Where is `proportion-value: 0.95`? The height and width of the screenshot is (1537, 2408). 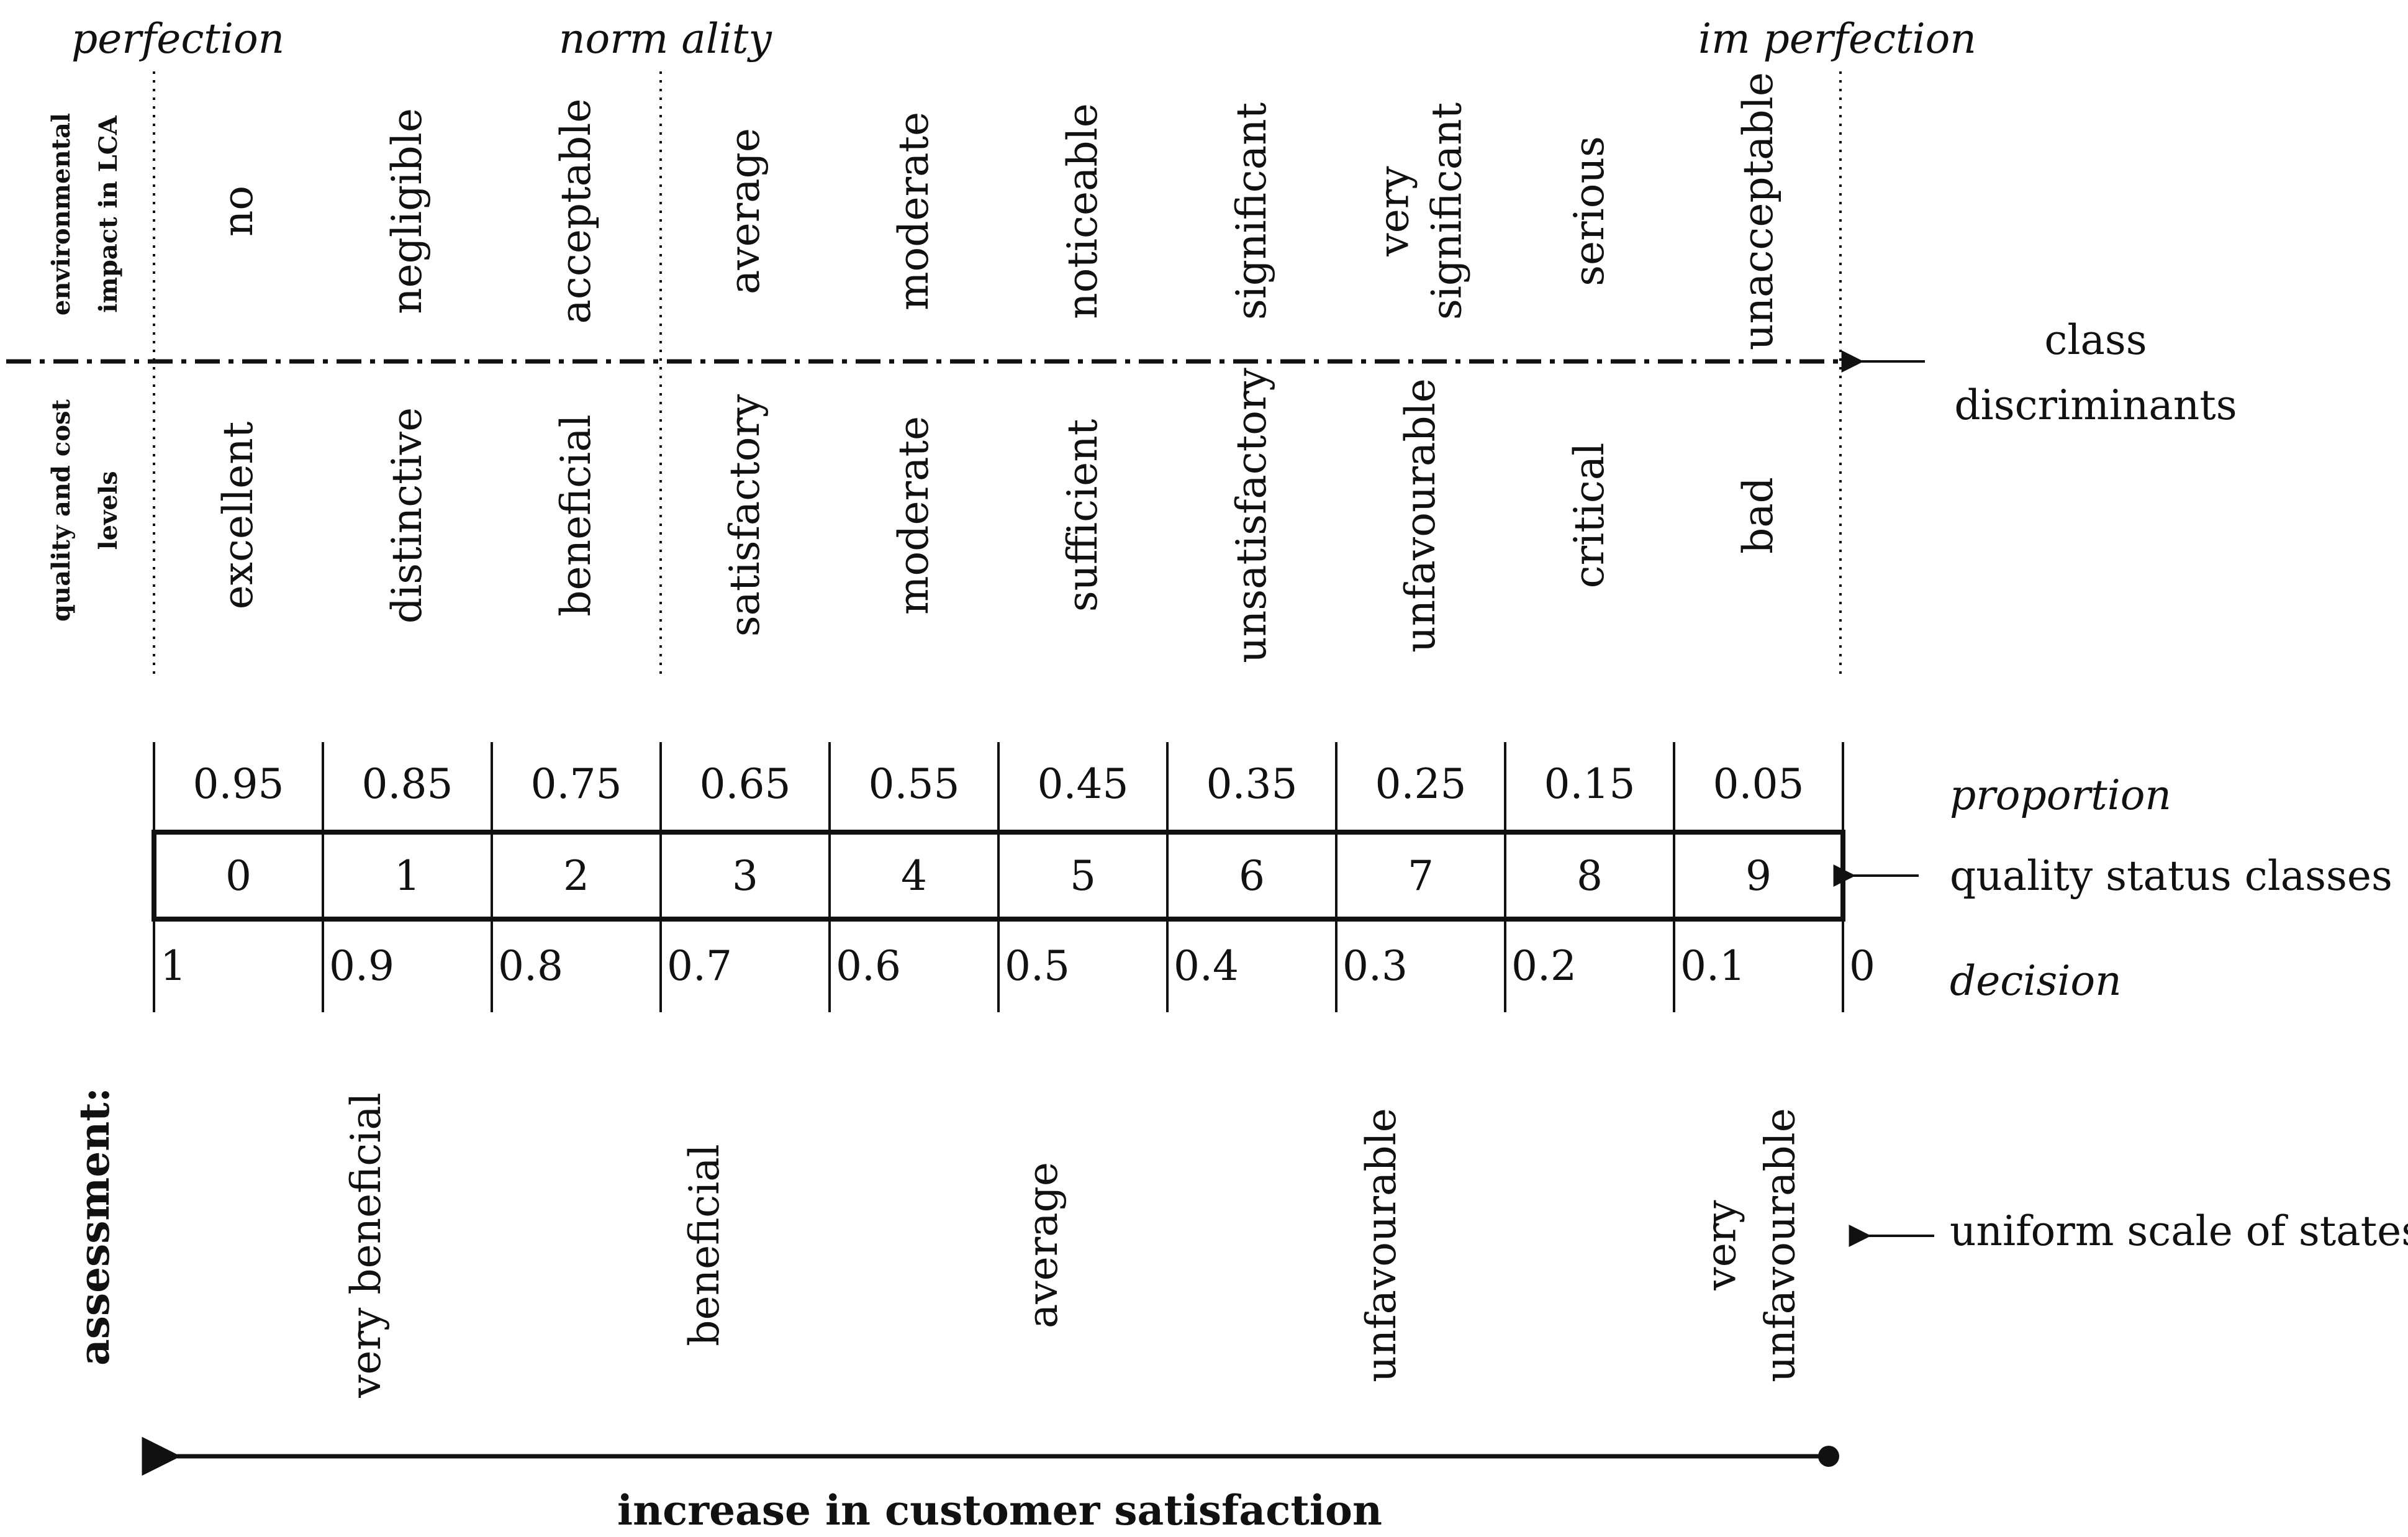
proportion-value: 0.95 is located at coordinates (239, 784).